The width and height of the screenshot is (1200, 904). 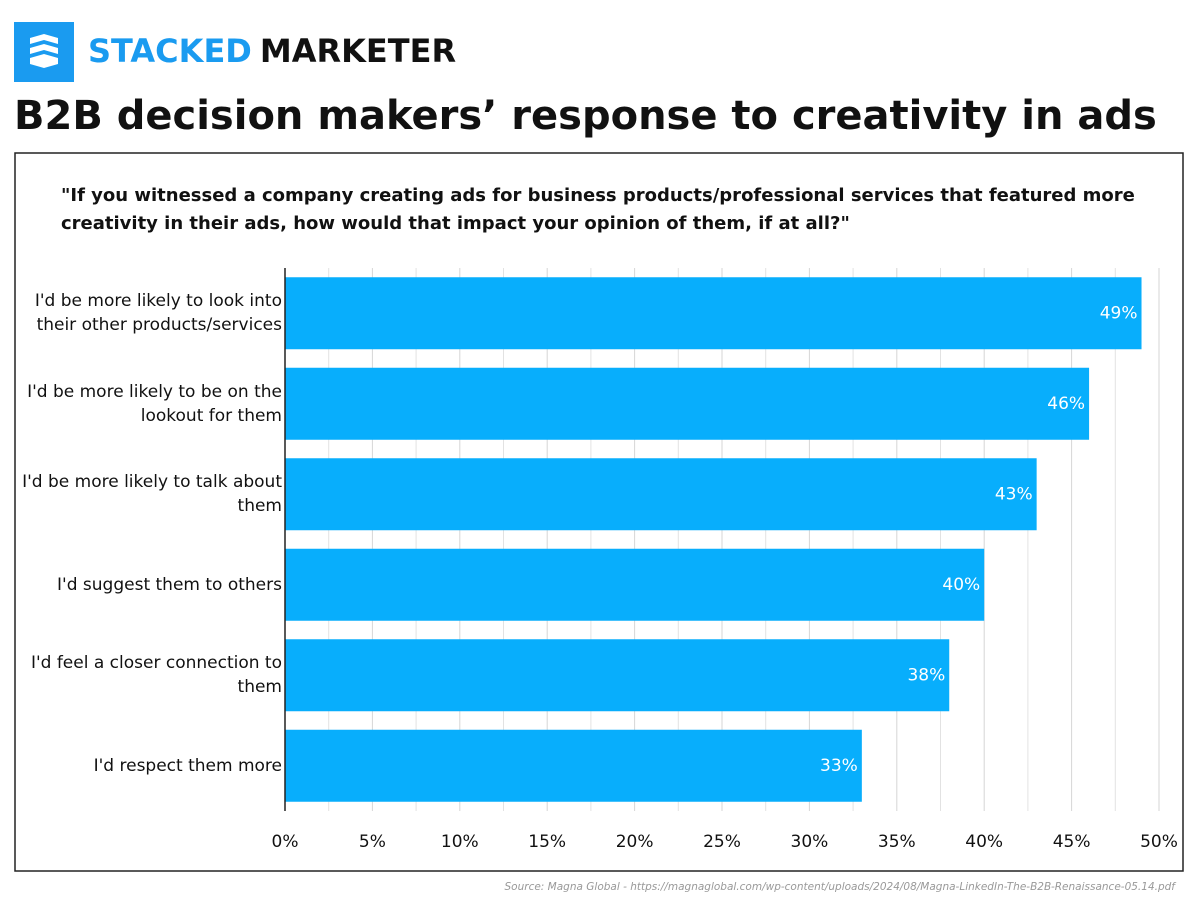 I want to click on x-tick-label: 20%, so click(x=635, y=842).